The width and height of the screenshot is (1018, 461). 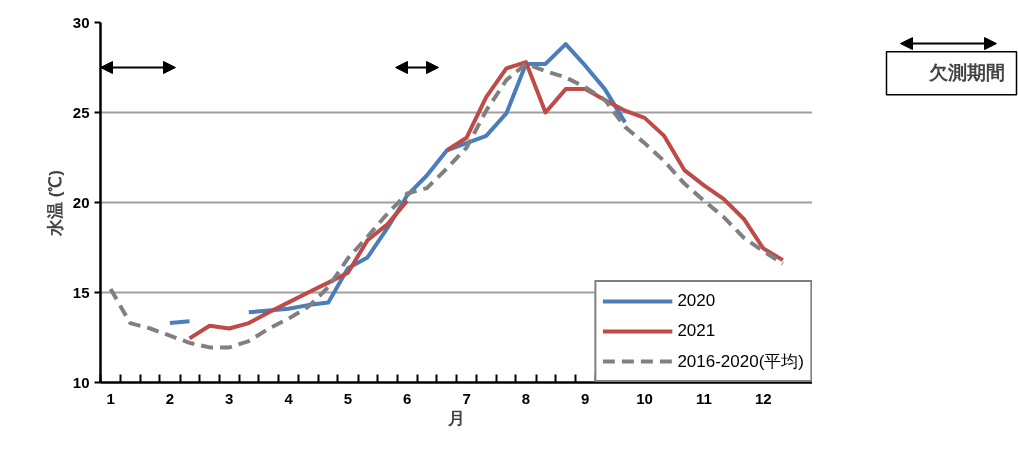 I want to click on x-tick-label: 8, so click(x=526, y=398).